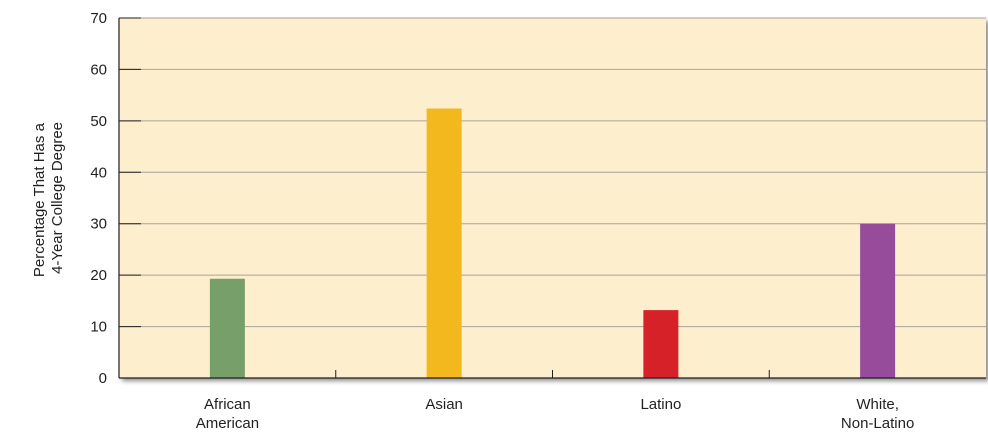  I want to click on y-axis-title-line-1: Percentage That Has a, so click(39, 199).